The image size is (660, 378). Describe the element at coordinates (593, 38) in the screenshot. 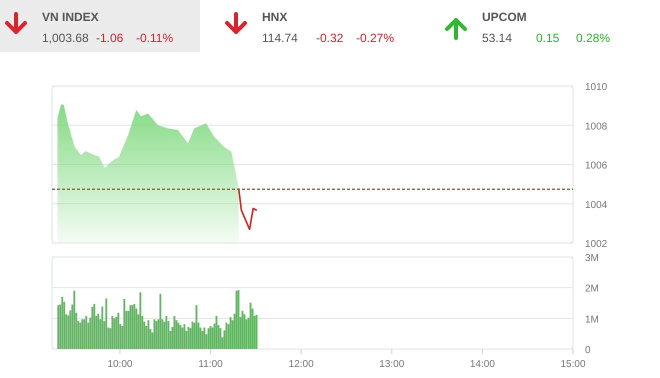

I see `data-label: 0.28%` at that location.